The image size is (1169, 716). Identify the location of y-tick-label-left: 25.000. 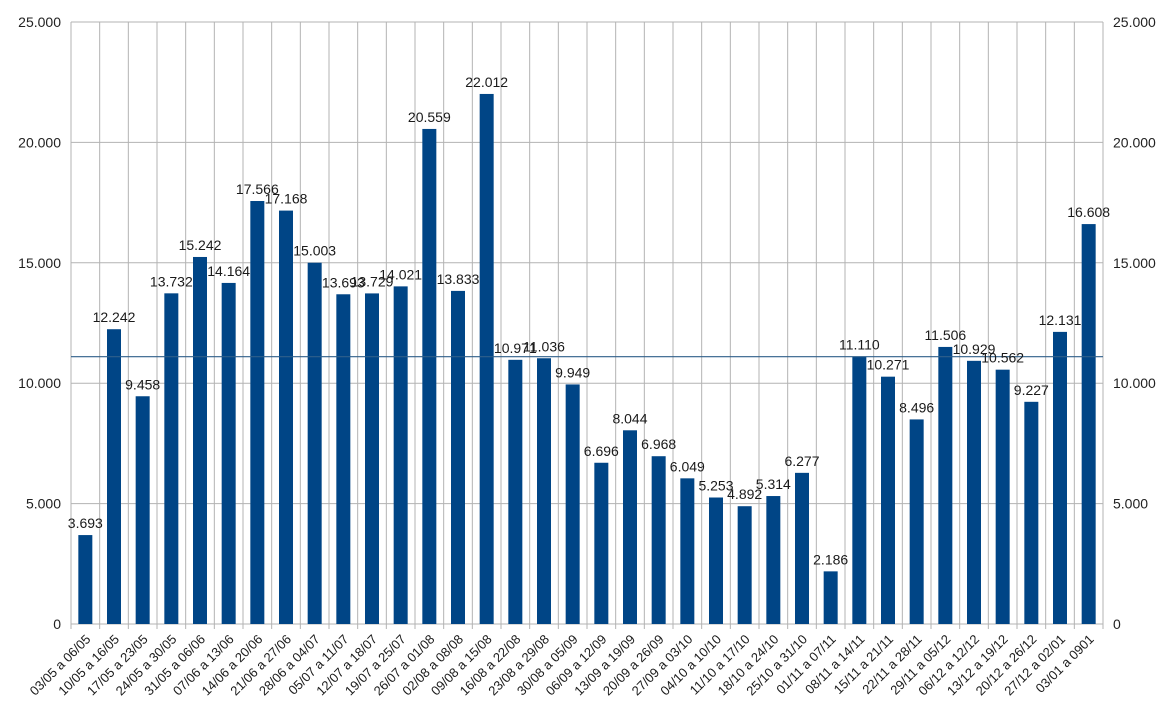
(39, 22).